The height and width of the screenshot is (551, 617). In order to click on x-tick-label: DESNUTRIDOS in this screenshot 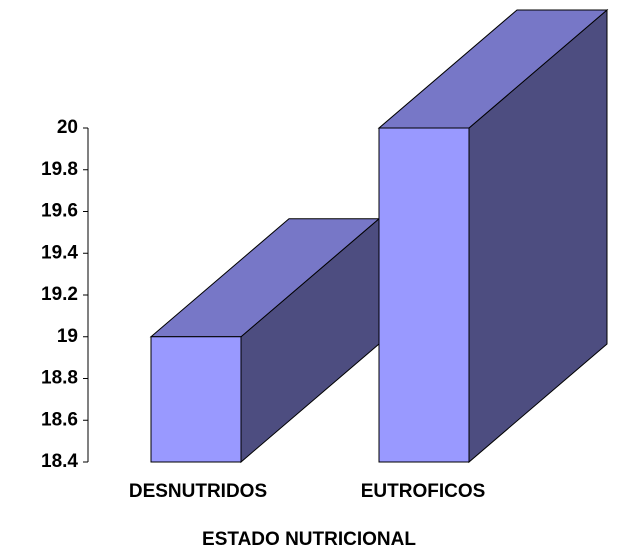, I will do `click(198, 491)`.